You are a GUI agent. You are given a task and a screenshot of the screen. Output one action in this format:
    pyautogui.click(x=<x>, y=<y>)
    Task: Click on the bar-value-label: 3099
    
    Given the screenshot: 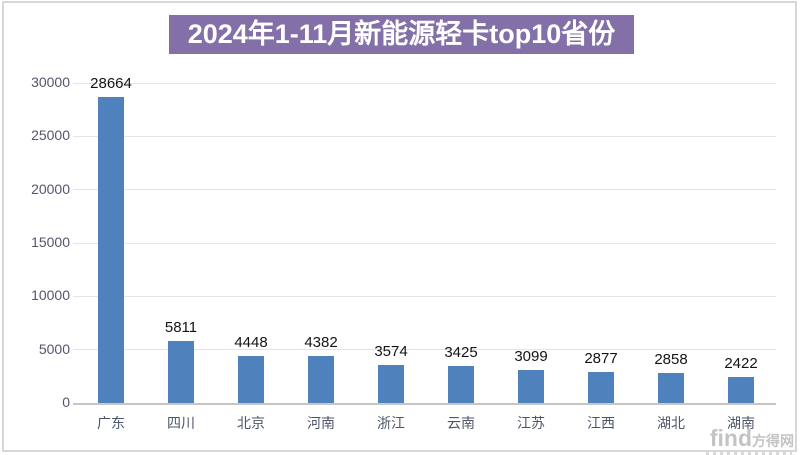 What is the action you would take?
    pyautogui.click(x=531, y=356)
    